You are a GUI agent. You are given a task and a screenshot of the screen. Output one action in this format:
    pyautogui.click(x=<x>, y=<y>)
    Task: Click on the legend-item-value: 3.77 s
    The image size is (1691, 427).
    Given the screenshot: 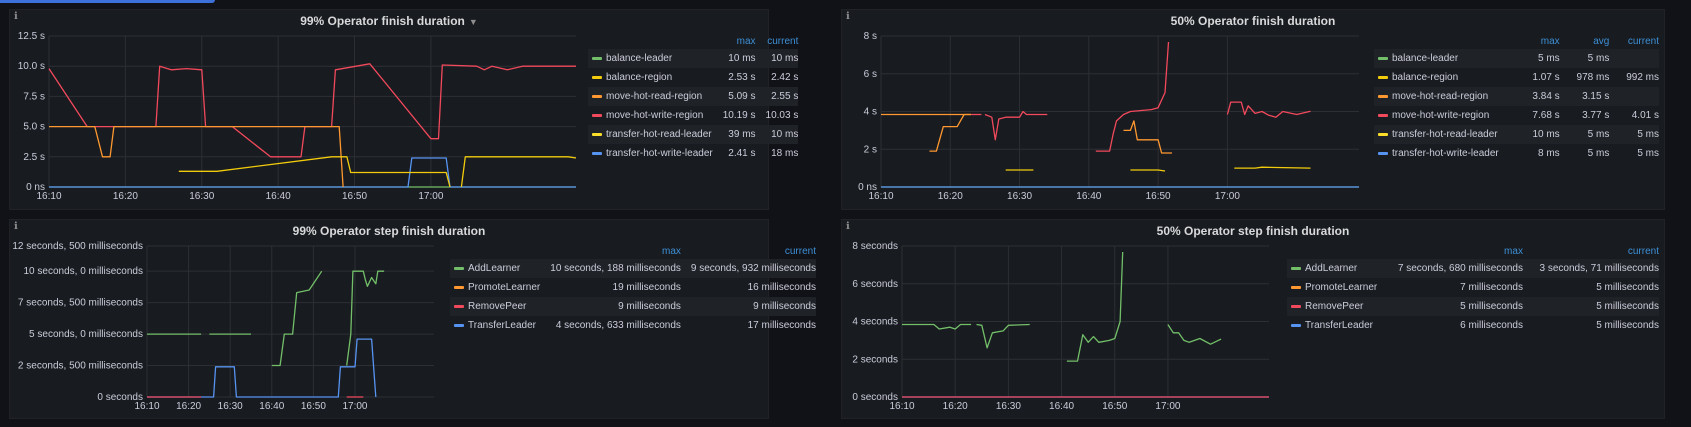 What is the action you would take?
    pyautogui.click(x=1596, y=115)
    